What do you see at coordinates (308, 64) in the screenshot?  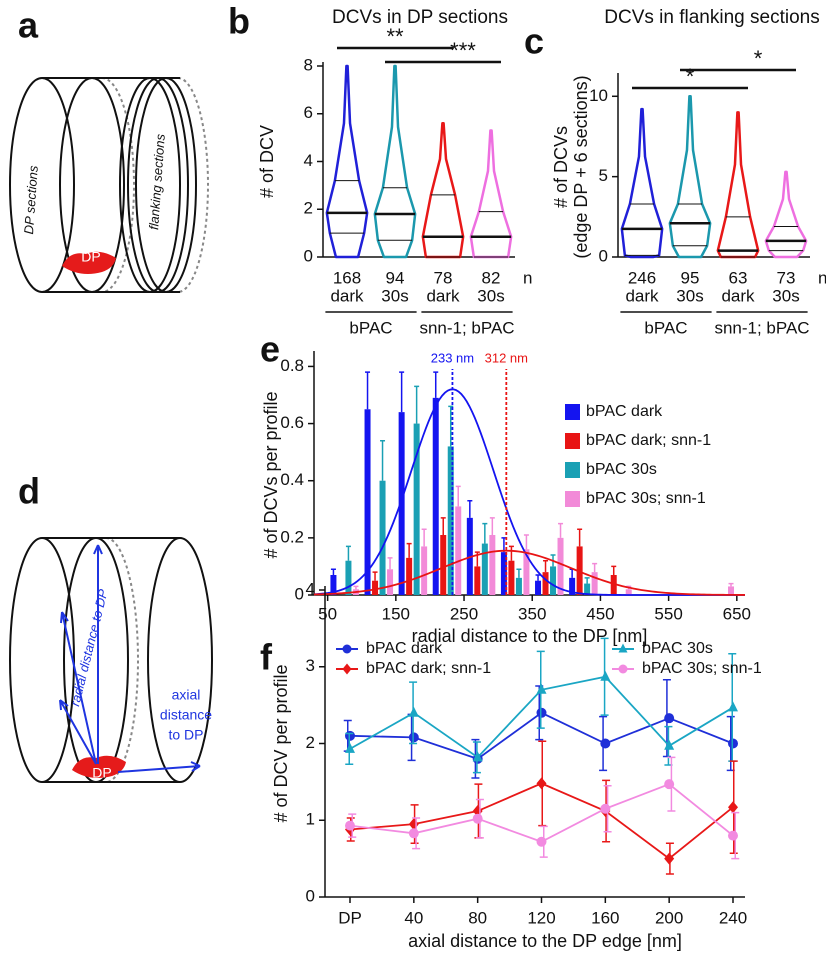 I see `y-tick-label: 8` at bounding box center [308, 64].